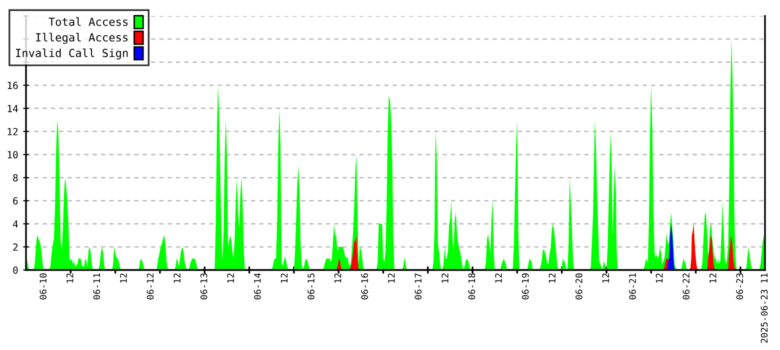 The height and width of the screenshot is (350, 780). I want to click on y-tick-label: 12, so click(13, 132).